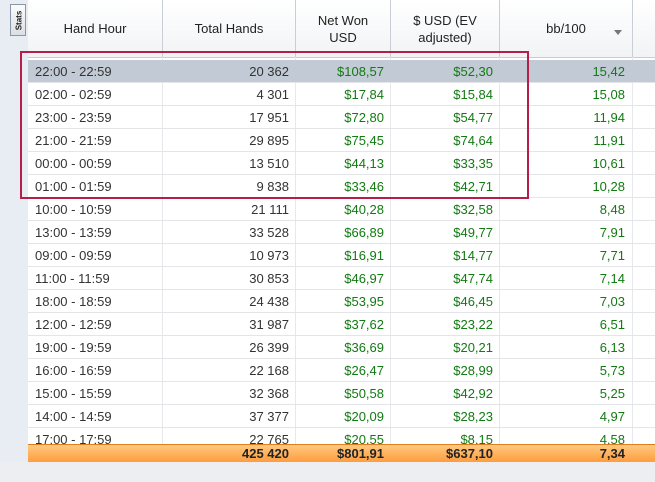 This screenshot has width=655, height=482. What do you see at coordinates (612, 255) in the screenshot?
I see `cell-bb: 7,71` at bounding box center [612, 255].